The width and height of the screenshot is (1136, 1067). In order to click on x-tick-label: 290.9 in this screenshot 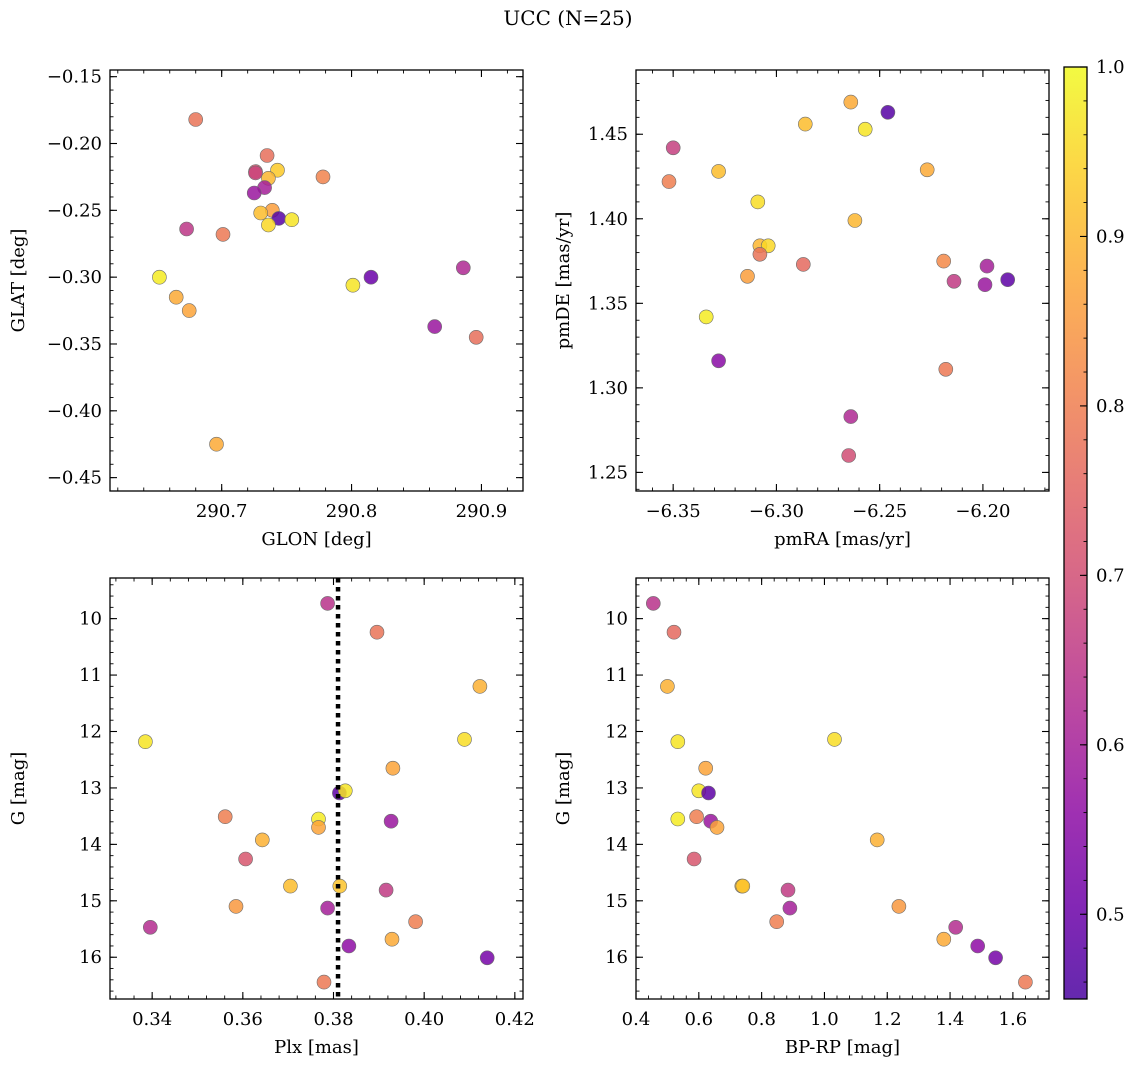, I will do `click(482, 511)`.